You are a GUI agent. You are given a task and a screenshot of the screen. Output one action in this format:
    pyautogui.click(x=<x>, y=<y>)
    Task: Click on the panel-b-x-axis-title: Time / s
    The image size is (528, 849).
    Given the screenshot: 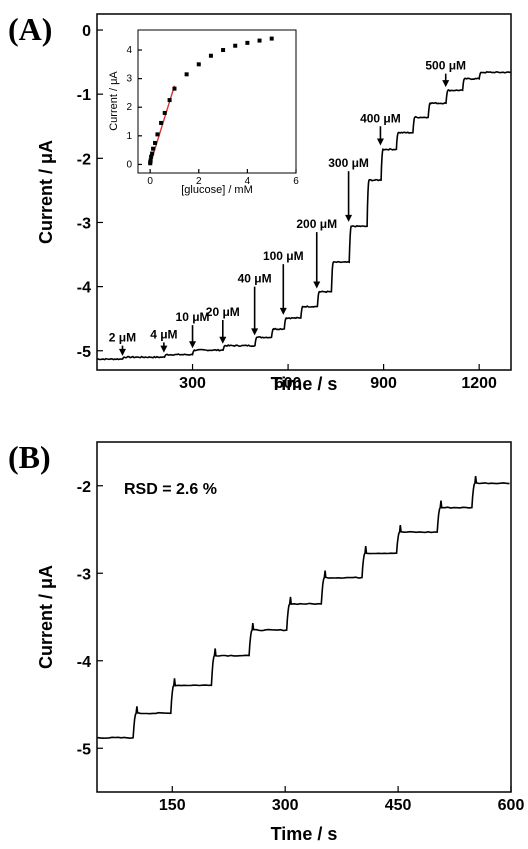 What is the action you would take?
    pyautogui.click(x=304, y=834)
    